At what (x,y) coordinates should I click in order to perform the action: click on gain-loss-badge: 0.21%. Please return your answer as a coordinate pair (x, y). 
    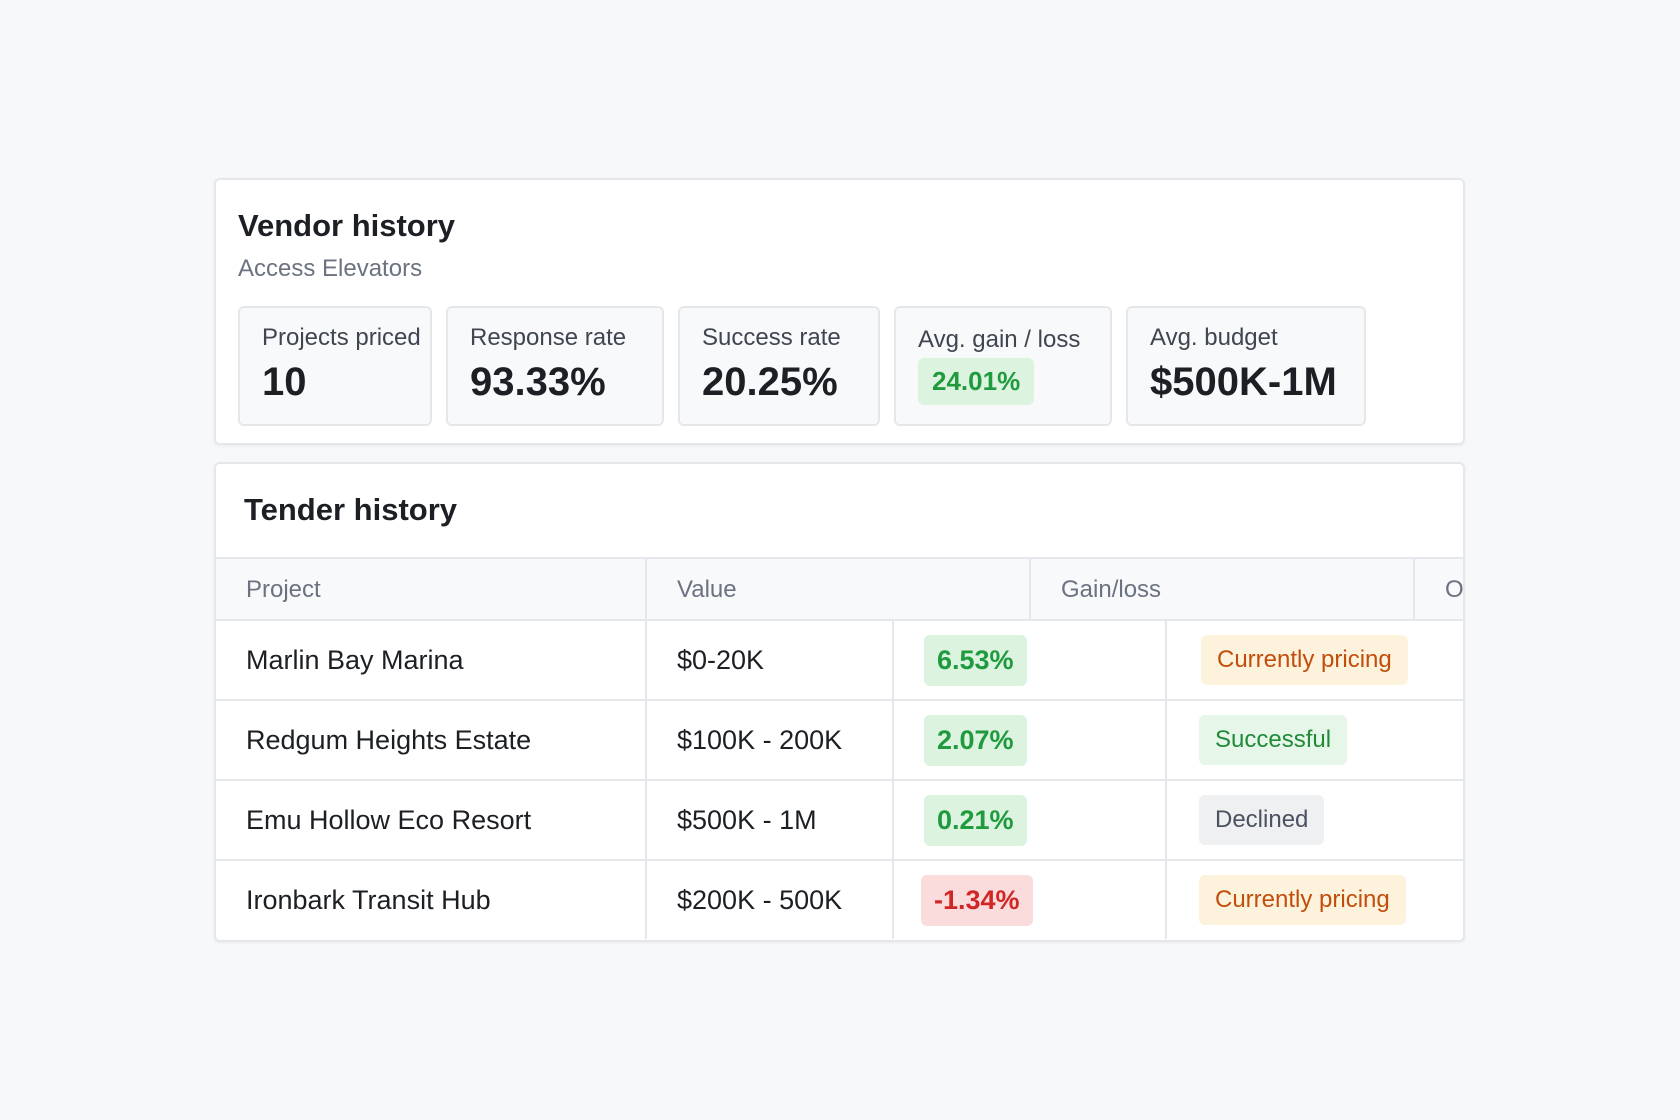
    Looking at the image, I should click on (975, 820).